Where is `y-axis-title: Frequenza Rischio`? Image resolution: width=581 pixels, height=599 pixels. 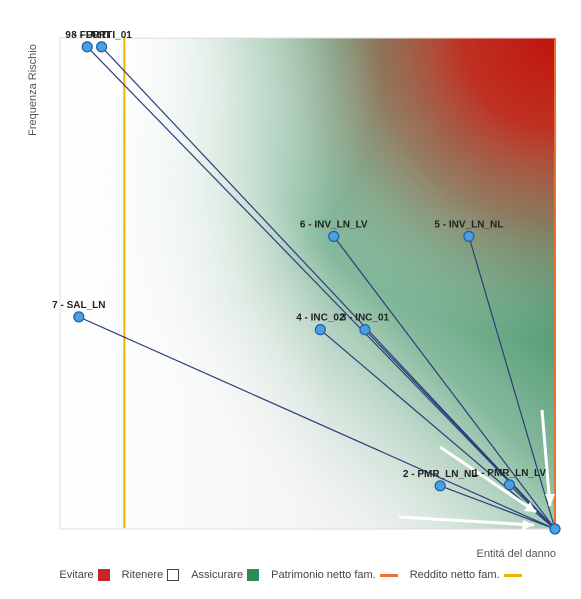 y-axis-title: Frequenza Rischio is located at coordinates (33, 90).